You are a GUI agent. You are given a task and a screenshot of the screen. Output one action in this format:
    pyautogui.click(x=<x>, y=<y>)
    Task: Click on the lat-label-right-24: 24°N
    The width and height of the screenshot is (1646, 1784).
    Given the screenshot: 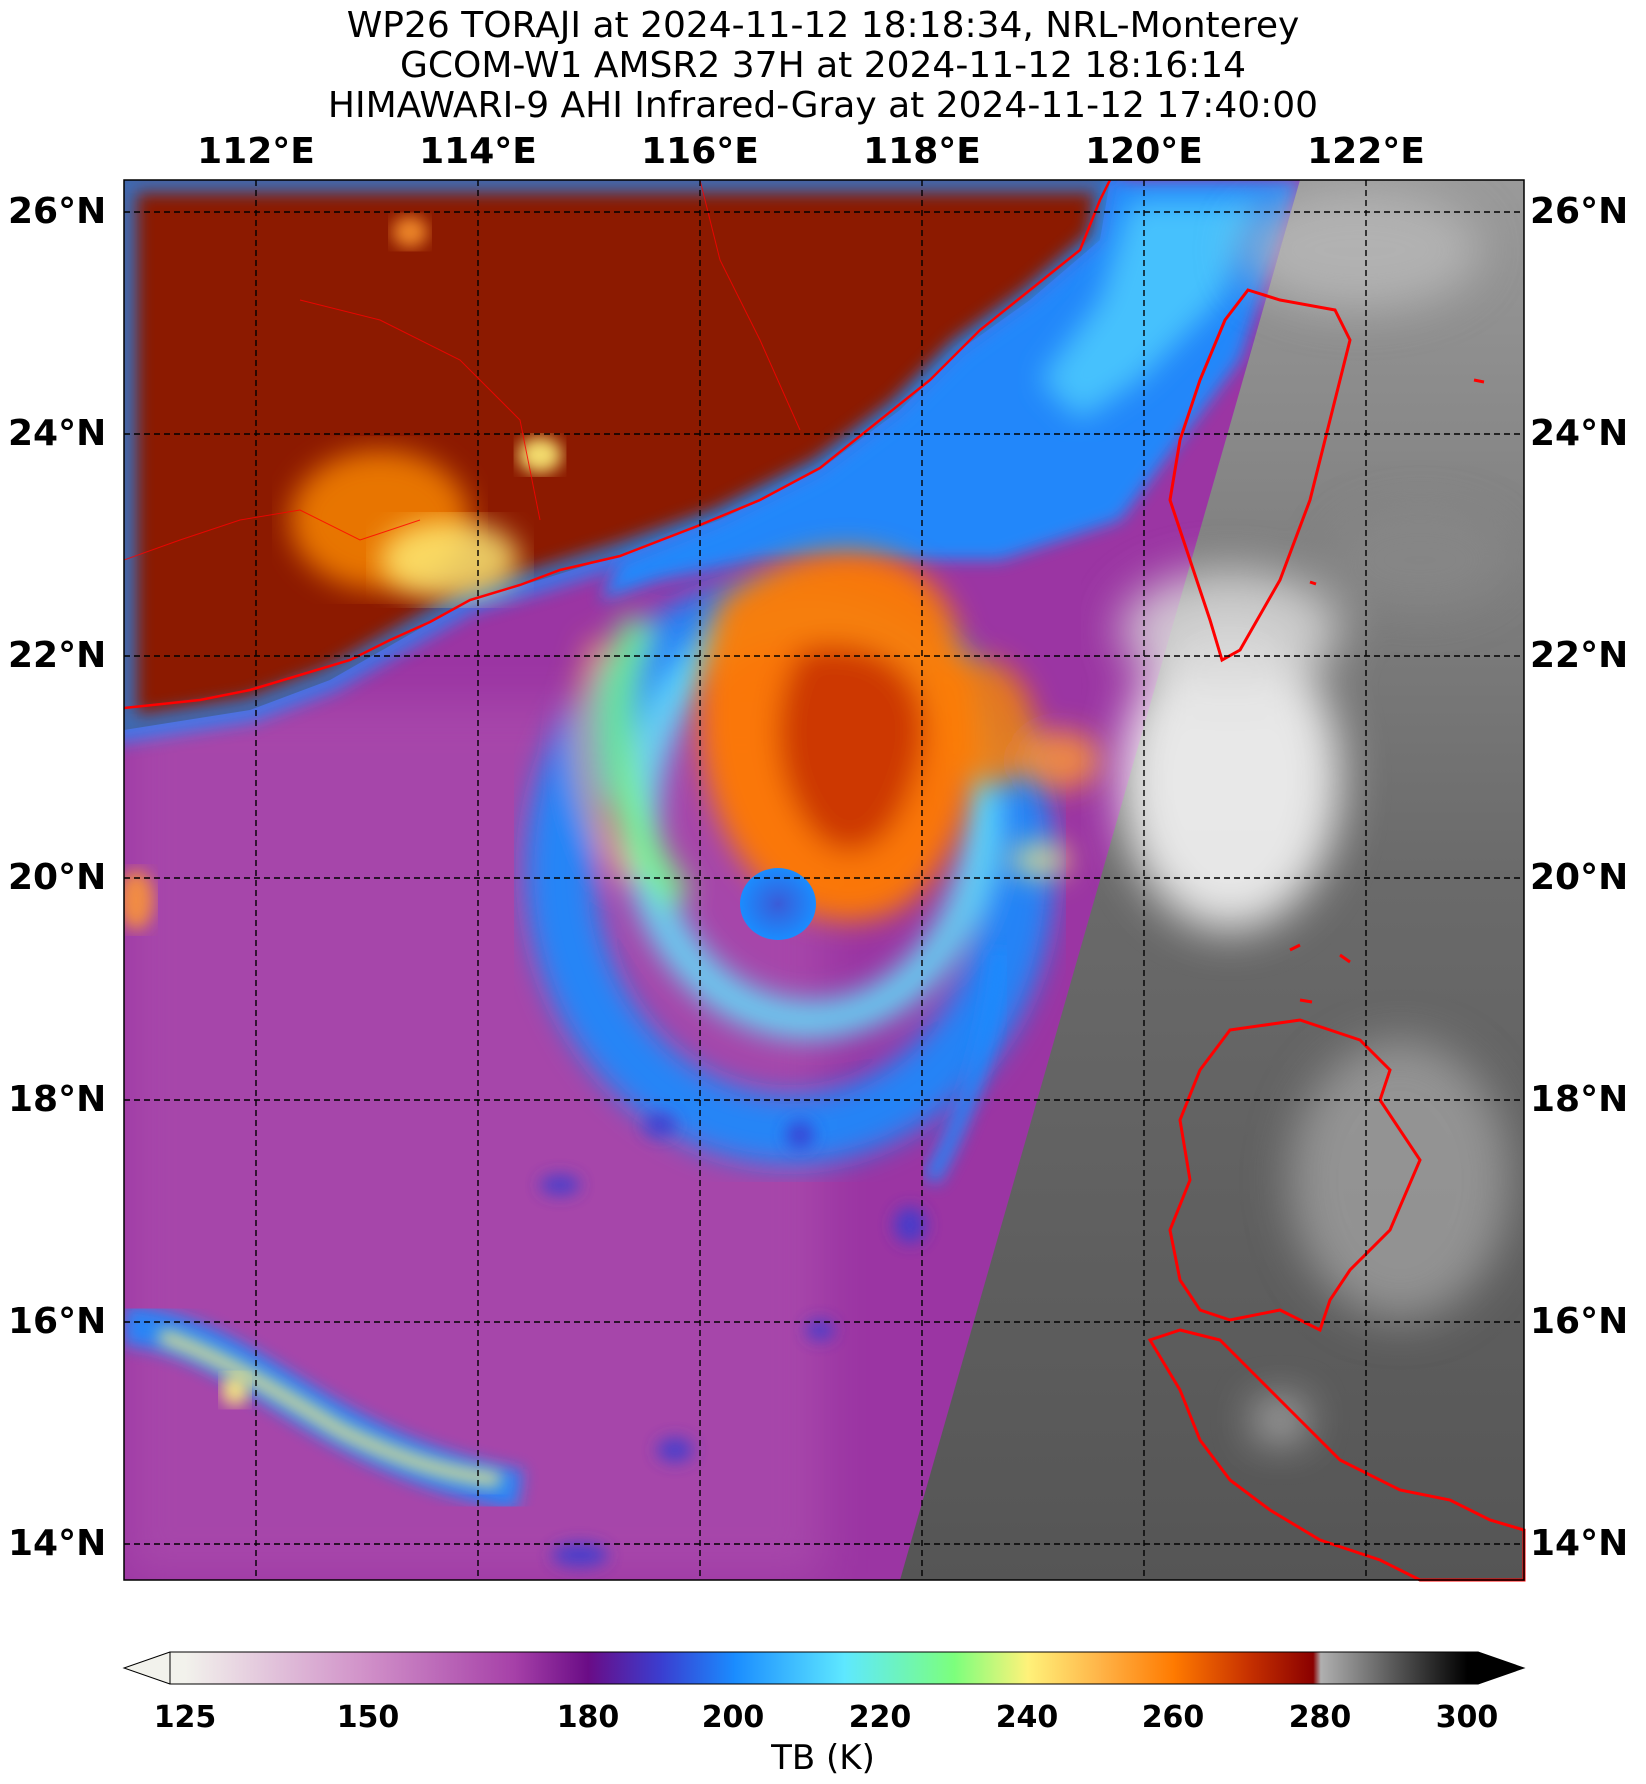 What is the action you would take?
    pyautogui.click(x=1579, y=433)
    